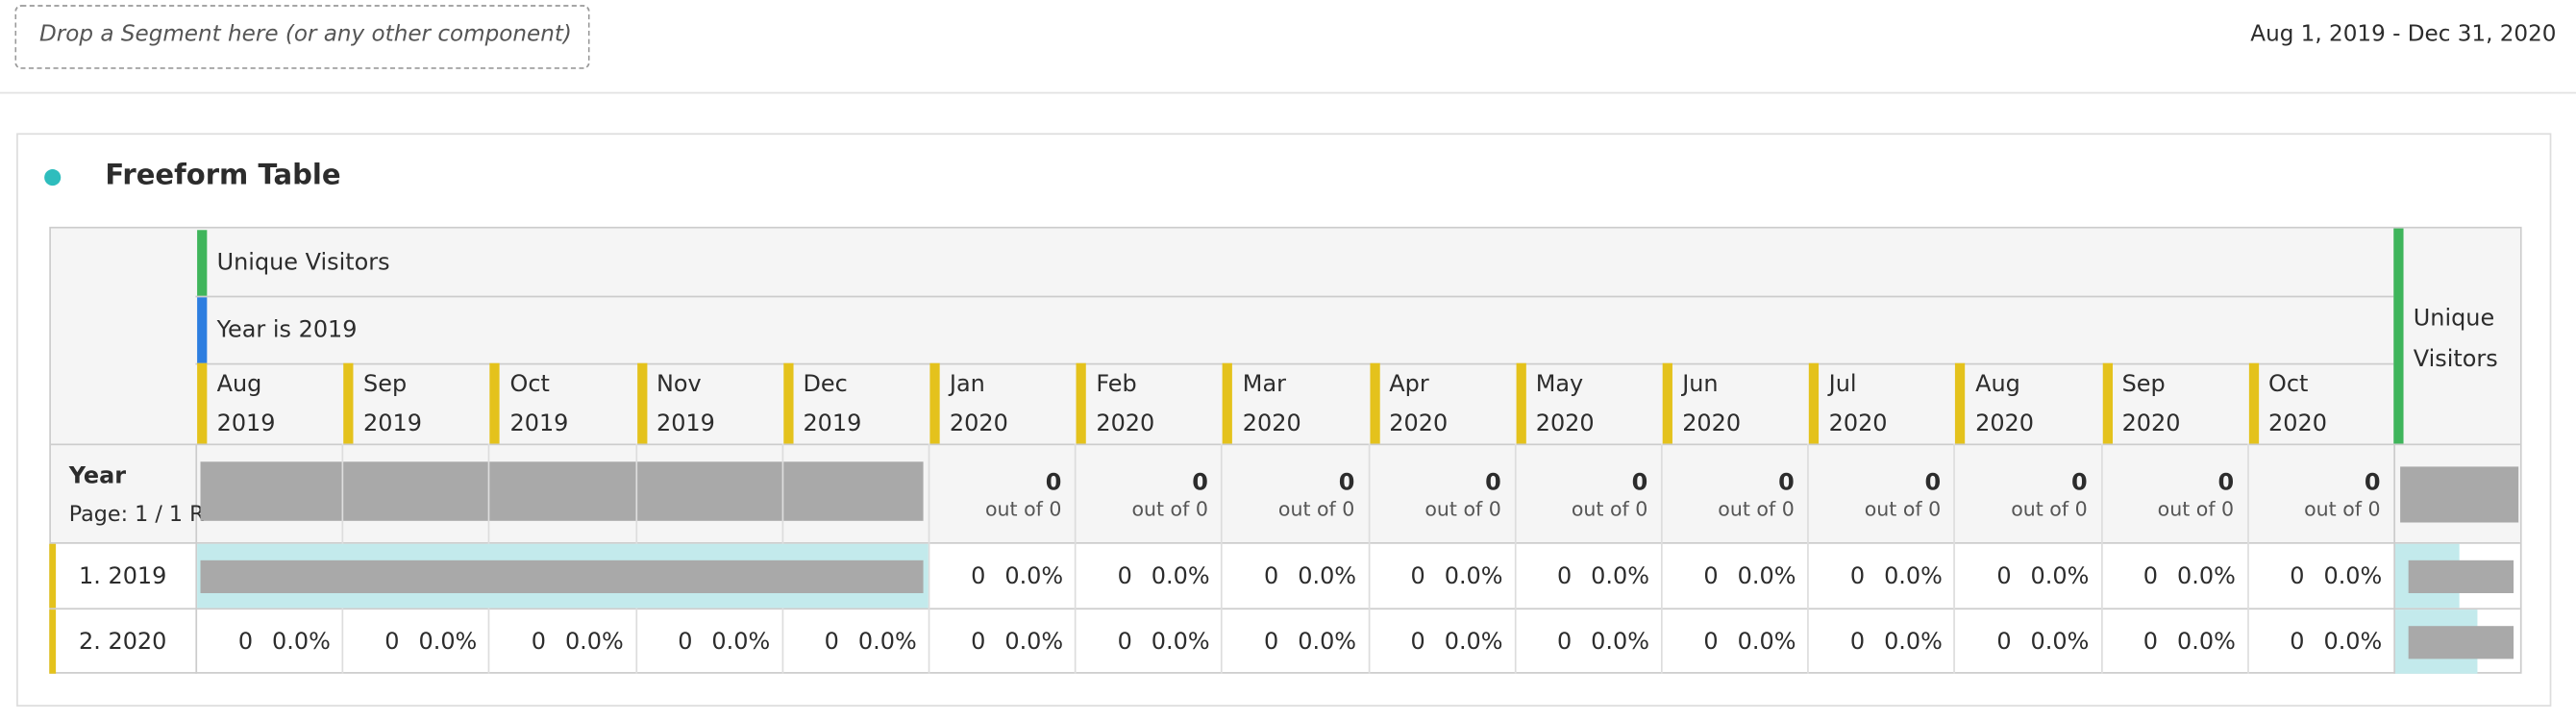  I want to click on drop-zone, so click(302, 37).